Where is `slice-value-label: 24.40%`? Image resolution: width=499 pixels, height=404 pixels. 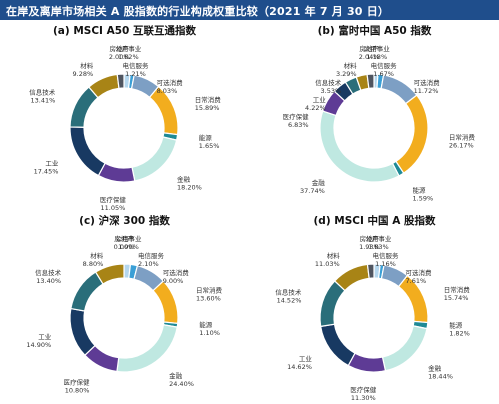 slice-value-label: 24.40% is located at coordinates (181, 384).